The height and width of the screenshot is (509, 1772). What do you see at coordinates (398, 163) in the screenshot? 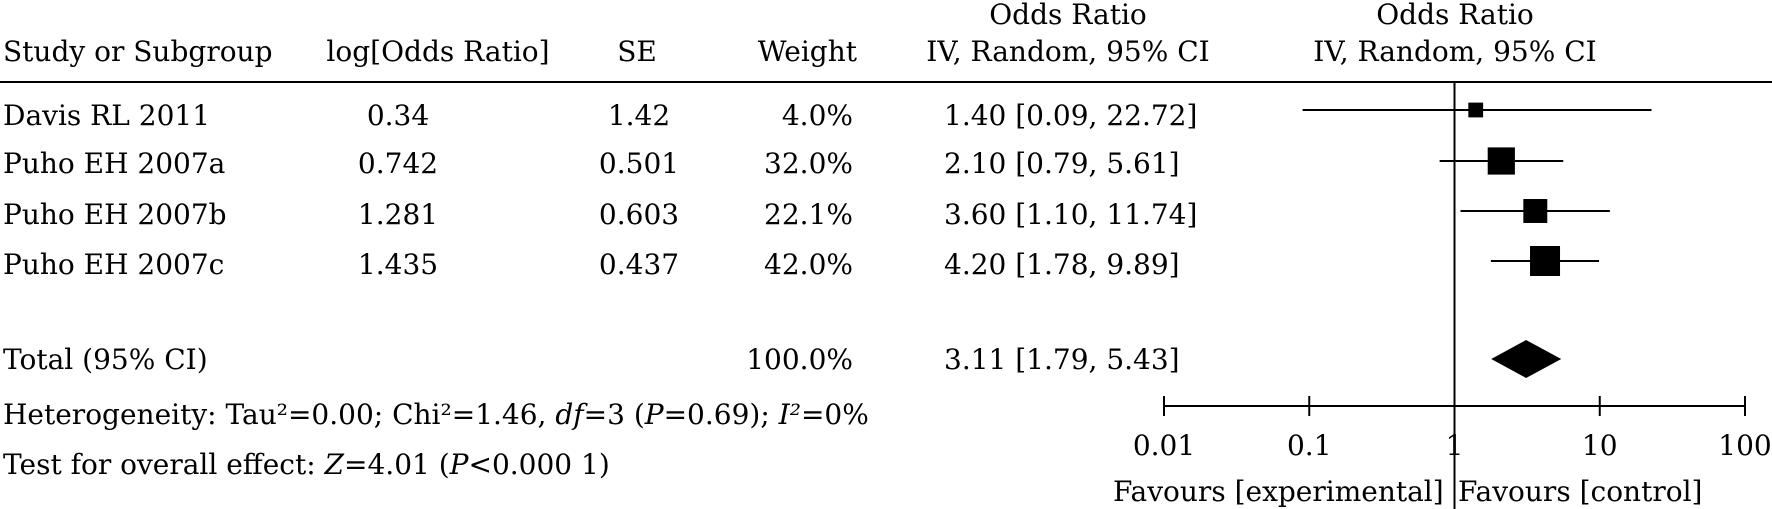
I see `row-log-odds-ratio: 0.742` at bounding box center [398, 163].